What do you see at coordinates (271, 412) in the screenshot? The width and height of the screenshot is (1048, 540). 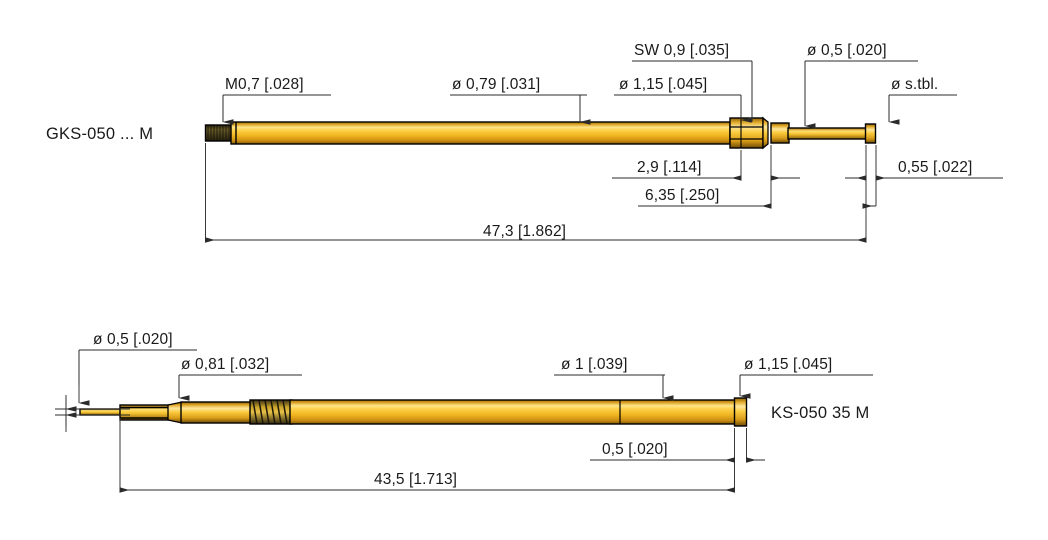 I see `spring-section` at bounding box center [271, 412].